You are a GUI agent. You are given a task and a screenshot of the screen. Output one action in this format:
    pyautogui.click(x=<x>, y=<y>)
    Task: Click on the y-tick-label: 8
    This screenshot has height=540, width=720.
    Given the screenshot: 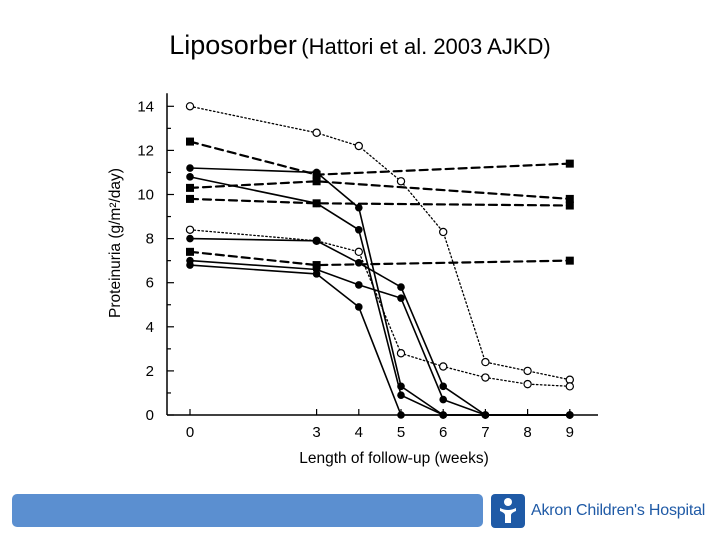 What is the action you would take?
    pyautogui.click(x=150, y=239)
    